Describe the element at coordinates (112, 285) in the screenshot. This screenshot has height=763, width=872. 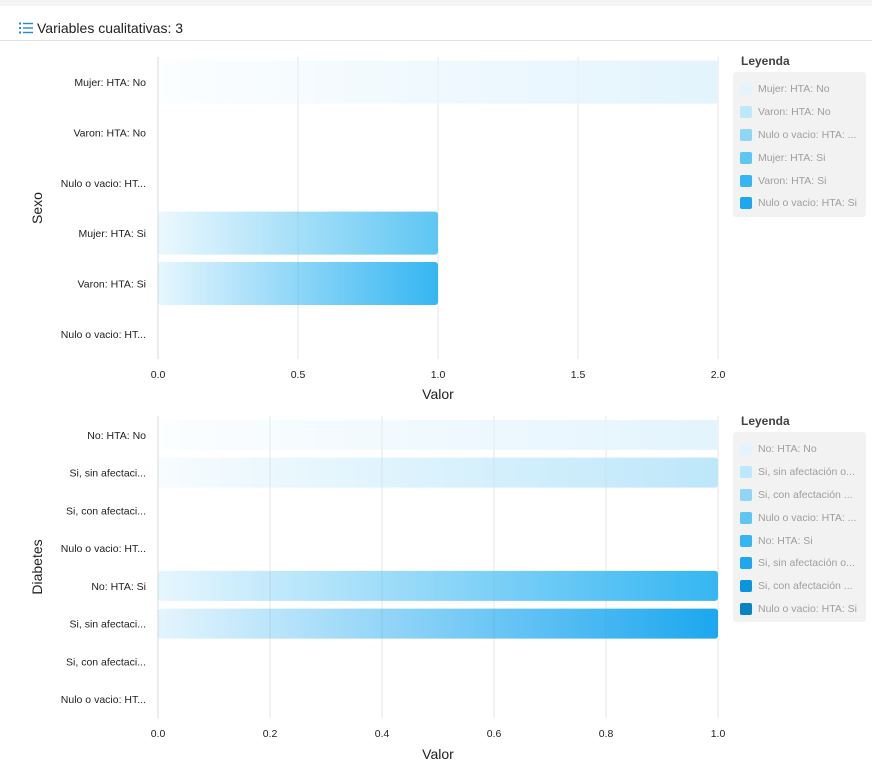
I see `category-label: Varon: HTA: Si` at that location.